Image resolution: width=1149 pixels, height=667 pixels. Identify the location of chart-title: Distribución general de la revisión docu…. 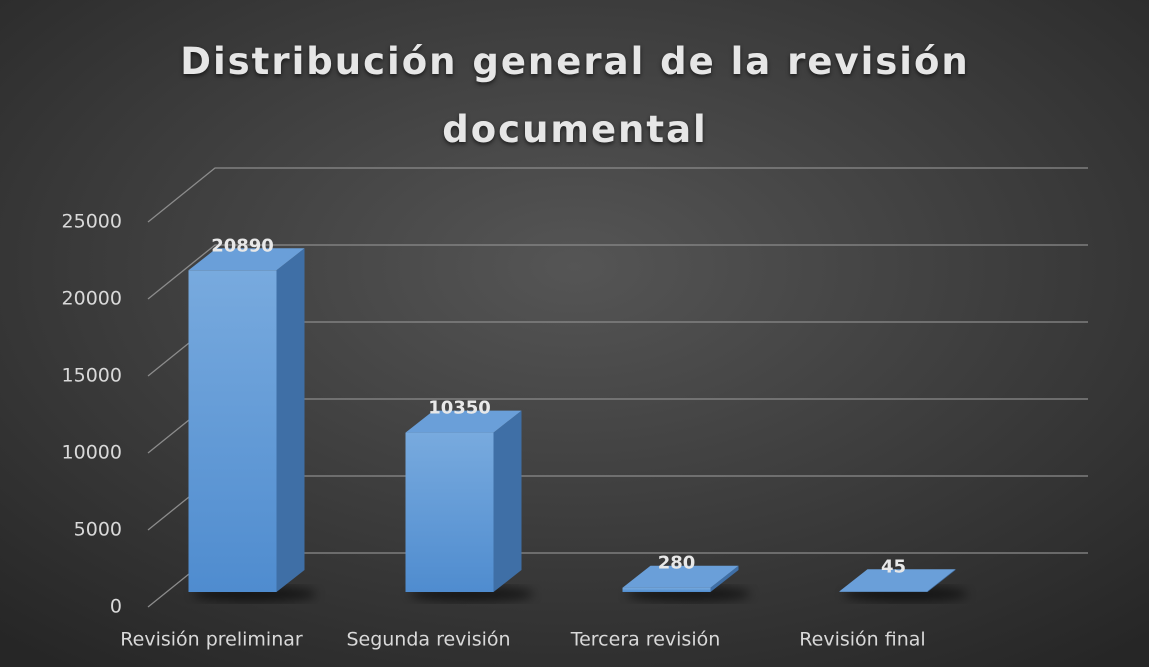
(575, 95).